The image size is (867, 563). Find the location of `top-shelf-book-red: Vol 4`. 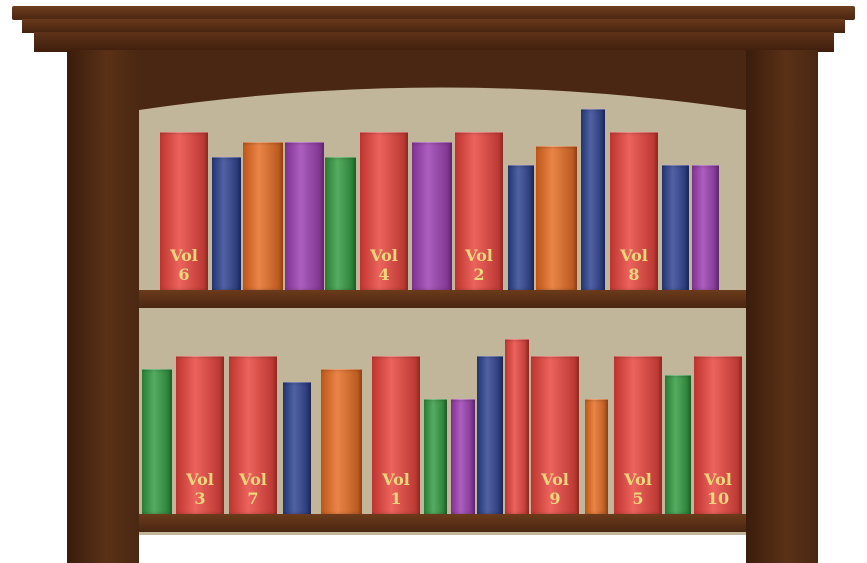

top-shelf-book-red: Vol 4 is located at coordinates (384, 211).